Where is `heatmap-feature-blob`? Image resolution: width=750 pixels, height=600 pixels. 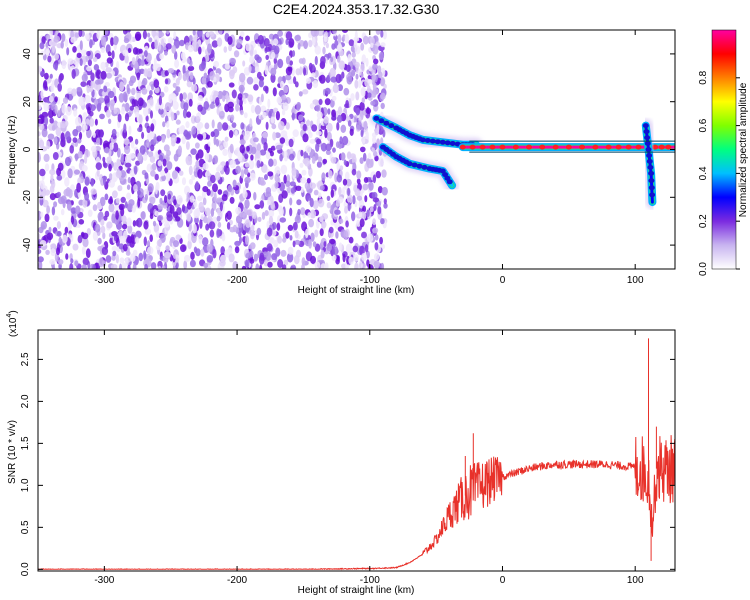
heatmap-feature-blob is located at coordinates (638, 147).